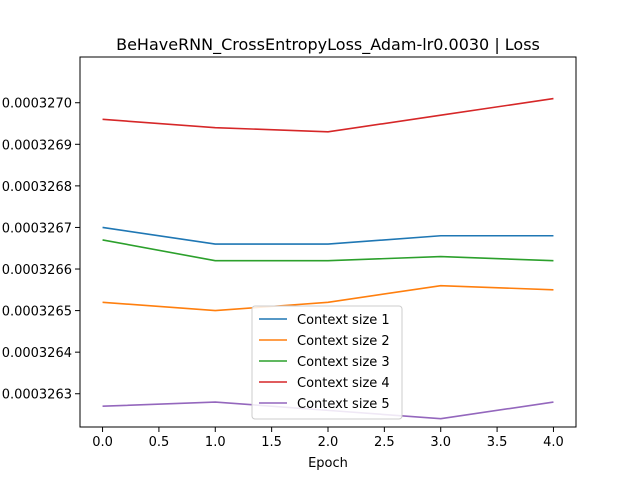 The width and height of the screenshot is (640, 480). Describe the element at coordinates (37, 312) in the screenshot. I see `y-tick-label: 0.0003265` at that location.